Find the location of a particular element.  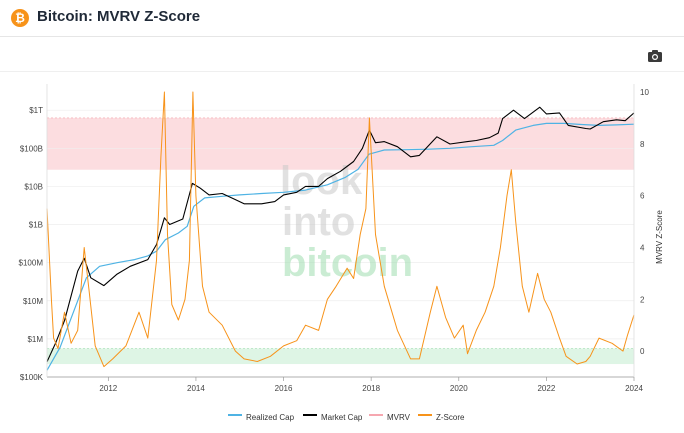

y-right-tick-label: 4 is located at coordinates (642, 247).